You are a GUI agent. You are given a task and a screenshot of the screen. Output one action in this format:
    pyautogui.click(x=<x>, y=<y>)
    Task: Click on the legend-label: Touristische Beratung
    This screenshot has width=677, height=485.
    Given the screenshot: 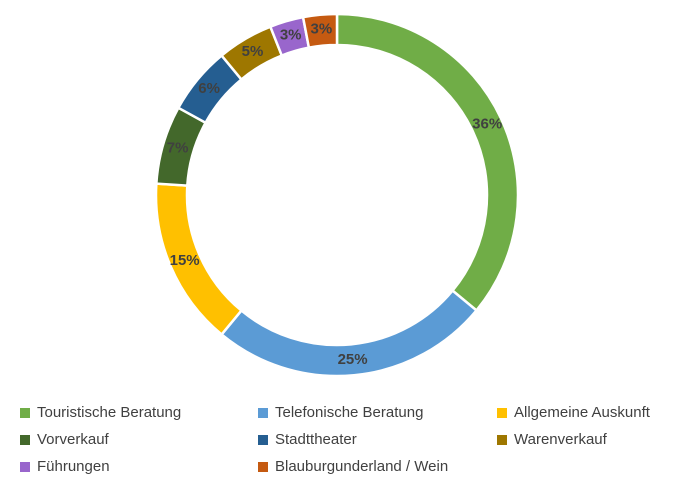 What is the action you would take?
    pyautogui.click(x=109, y=412)
    